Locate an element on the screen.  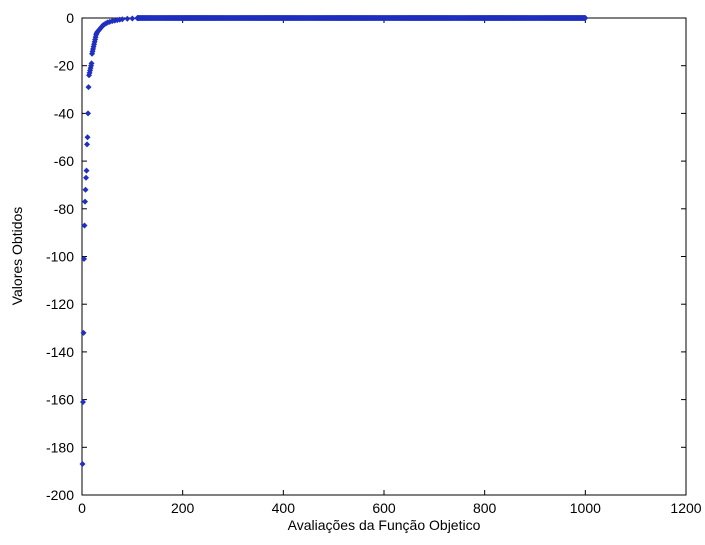
x-tick-label: 0 is located at coordinates (82, 508).